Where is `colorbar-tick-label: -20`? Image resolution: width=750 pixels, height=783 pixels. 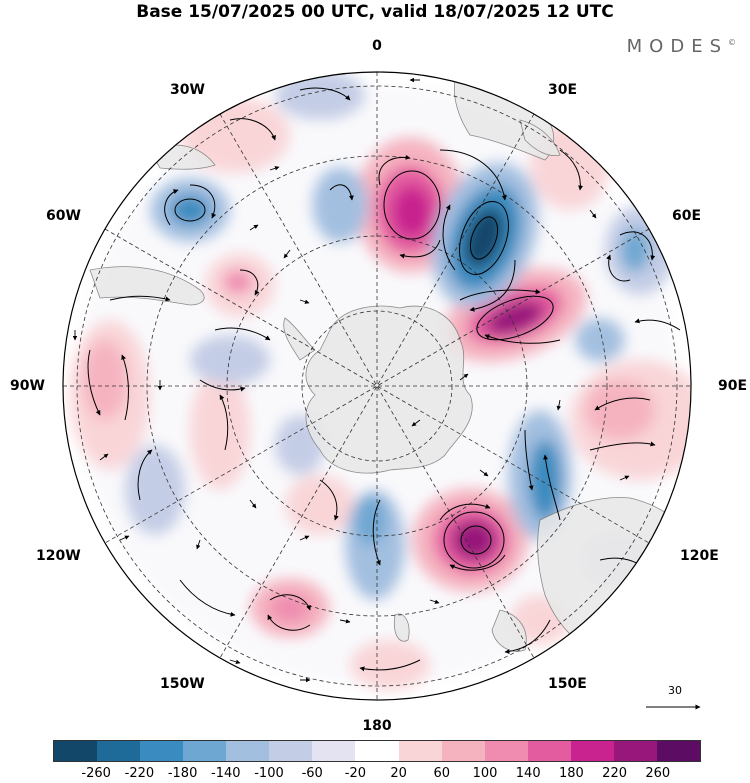
colorbar-tick-label: -20 is located at coordinates (355, 773).